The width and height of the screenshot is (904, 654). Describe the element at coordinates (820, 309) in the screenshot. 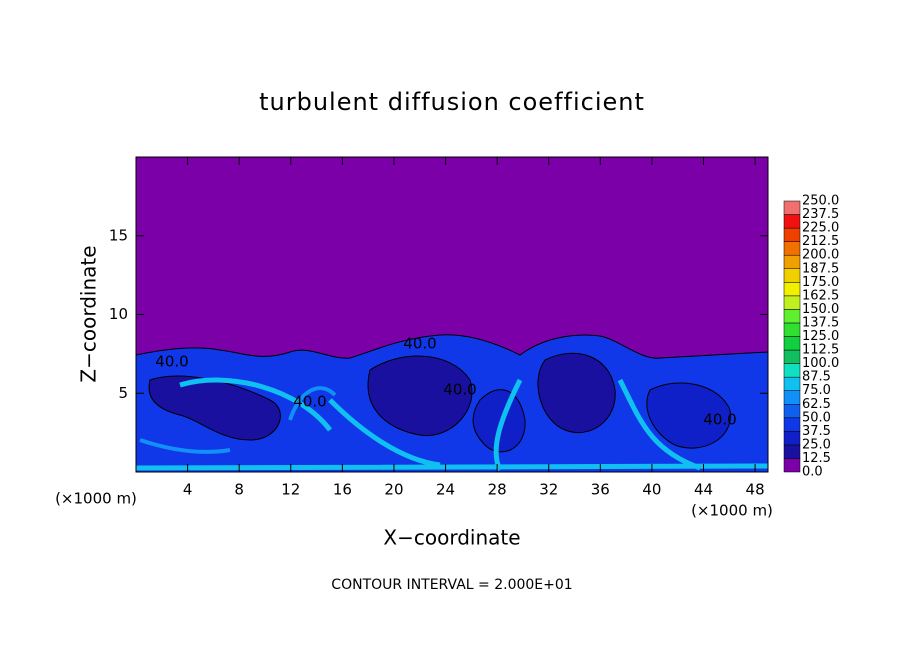

I see `colorbar-label: 150.0` at that location.